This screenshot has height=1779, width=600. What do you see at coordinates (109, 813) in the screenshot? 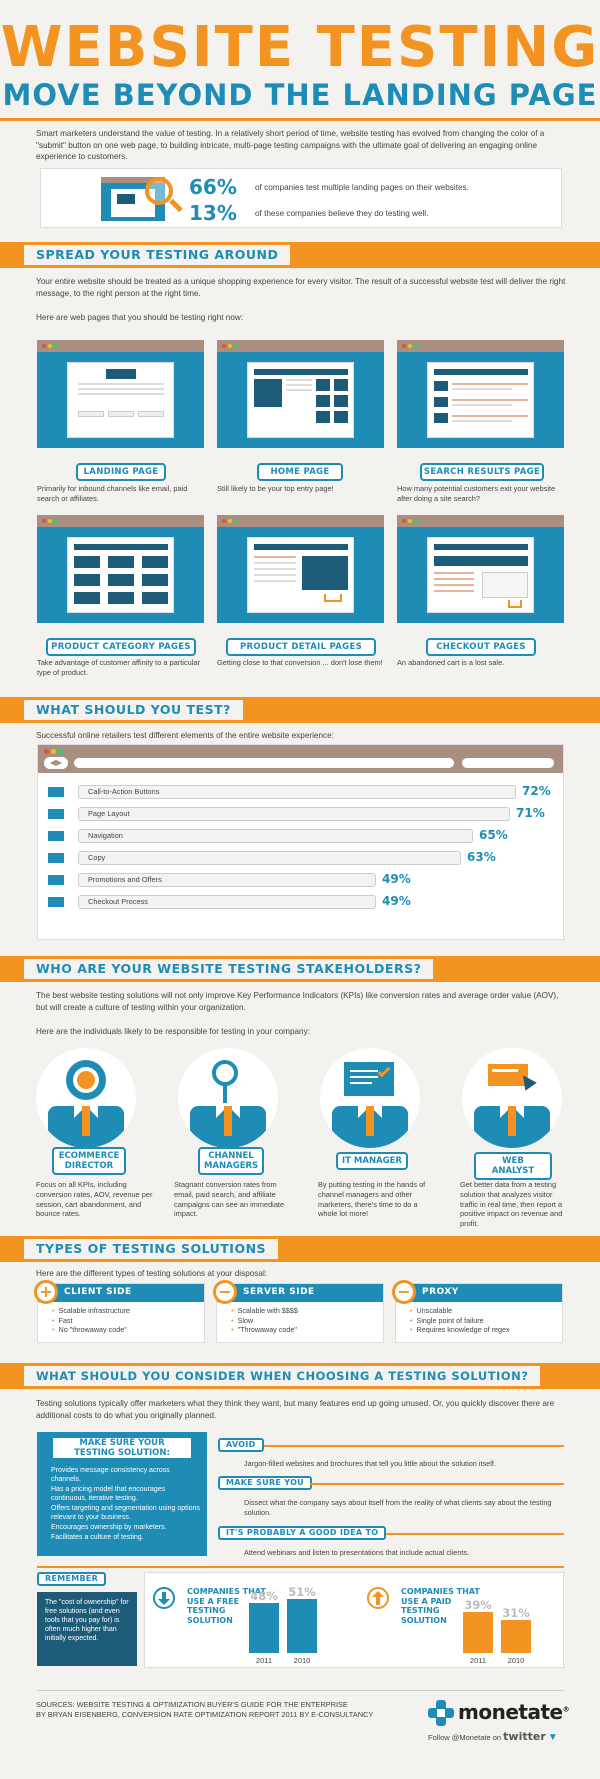
I see `test-bar-label: Page Layout` at bounding box center [109, 813].